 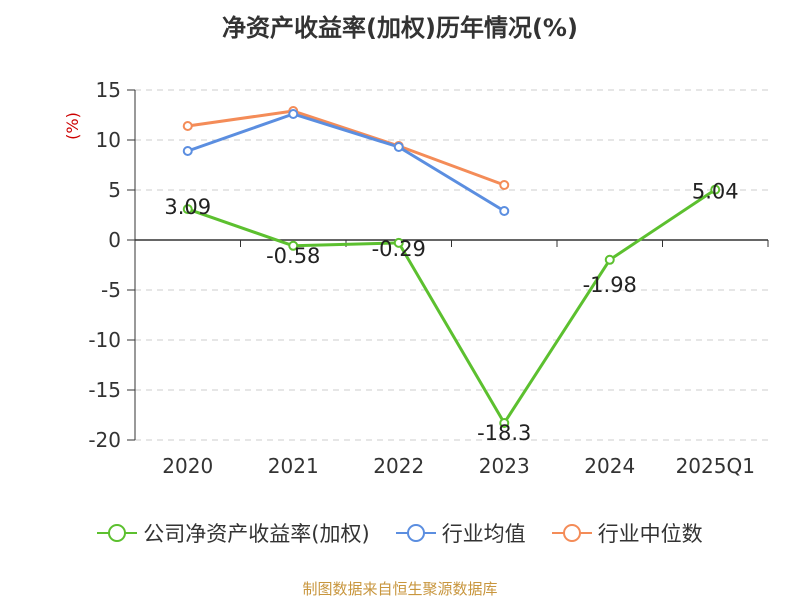 I want to click on legend-label-industry-mean: 行业均值, so click(x=483, y=534).